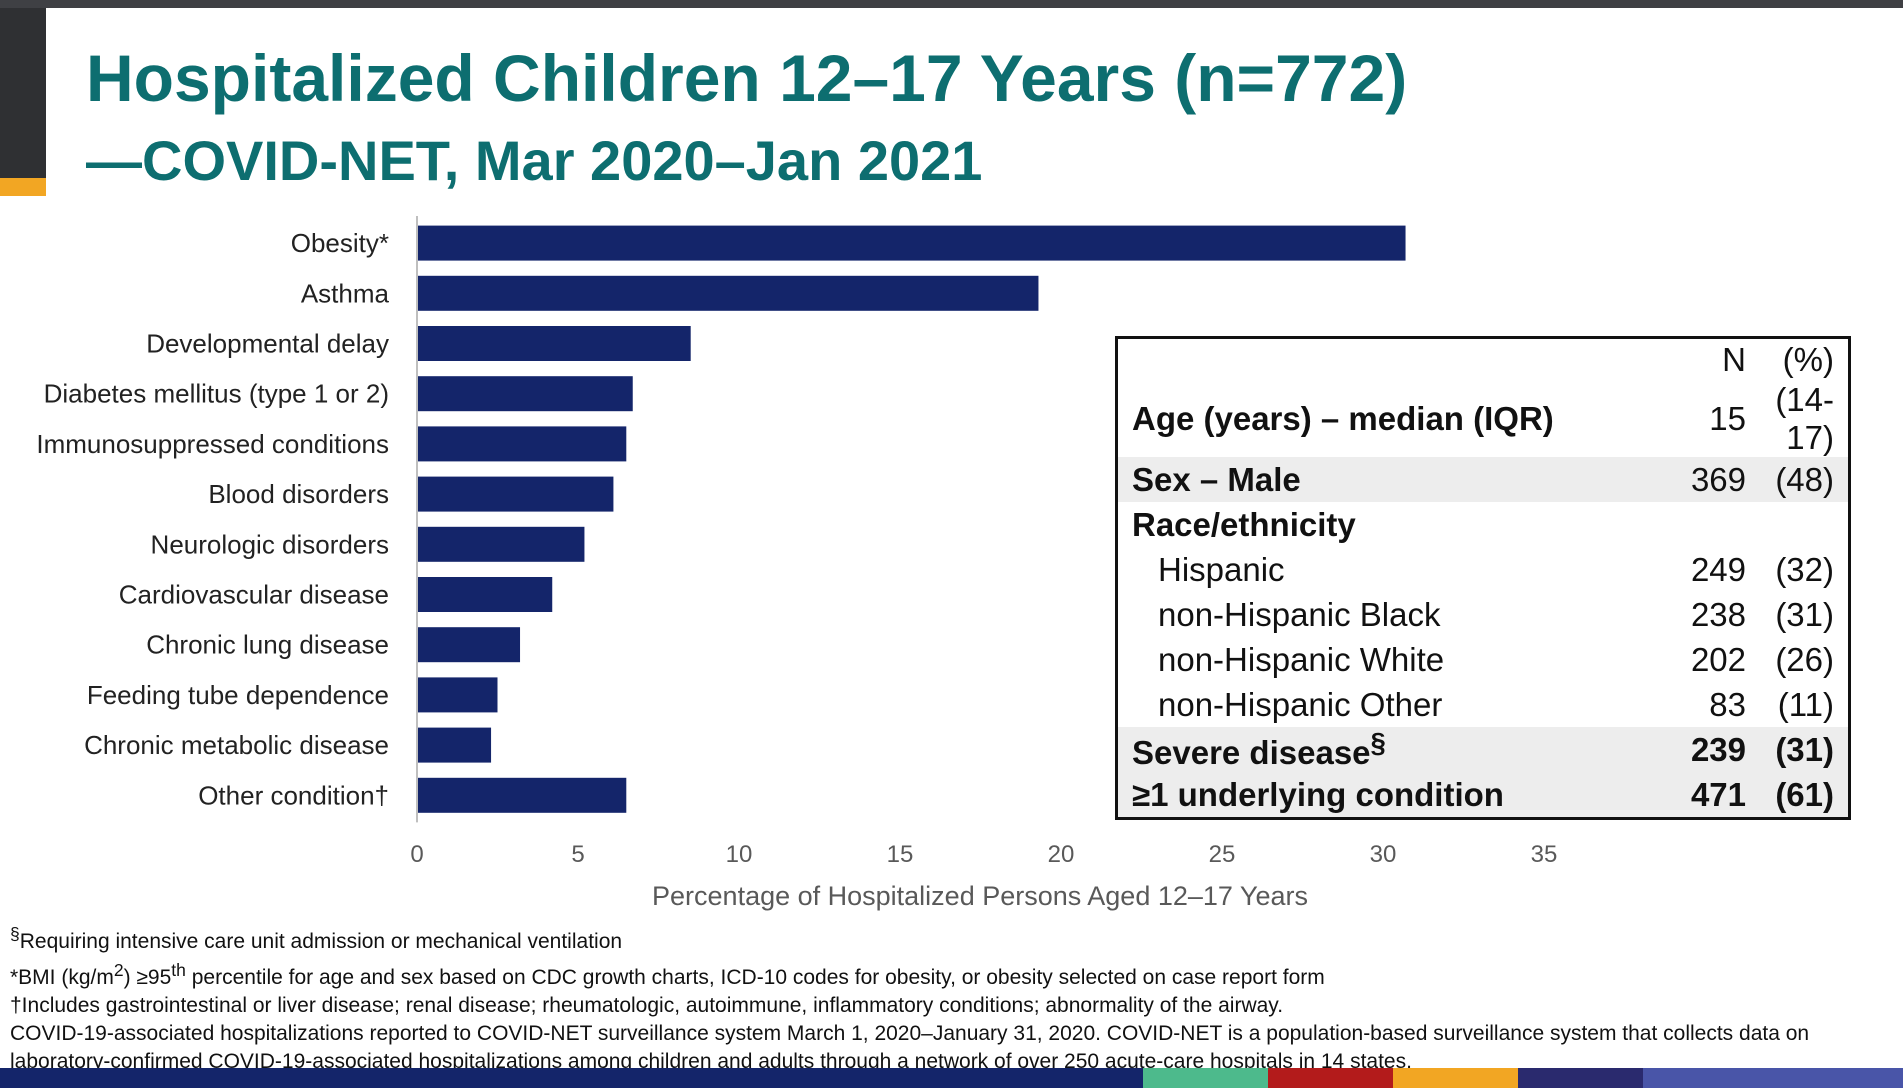 The image size is (1903, 1088). Describe the element at coordinates (951, 4) in the screenshot. I see `top-border` at that location.